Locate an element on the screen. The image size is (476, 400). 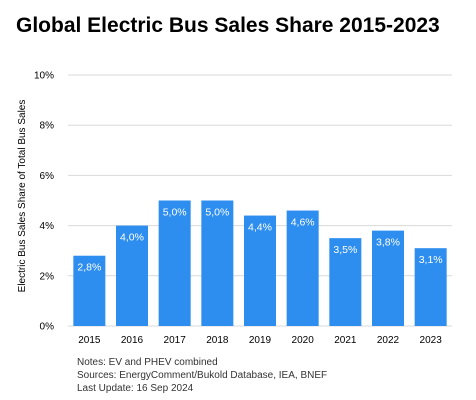
bar-data-labels: 2,8% 4,0% 5,0% 5,0% 4,4% 4,6% 3,5% 3,8% 3,1% is located at coordinates (259, 240).